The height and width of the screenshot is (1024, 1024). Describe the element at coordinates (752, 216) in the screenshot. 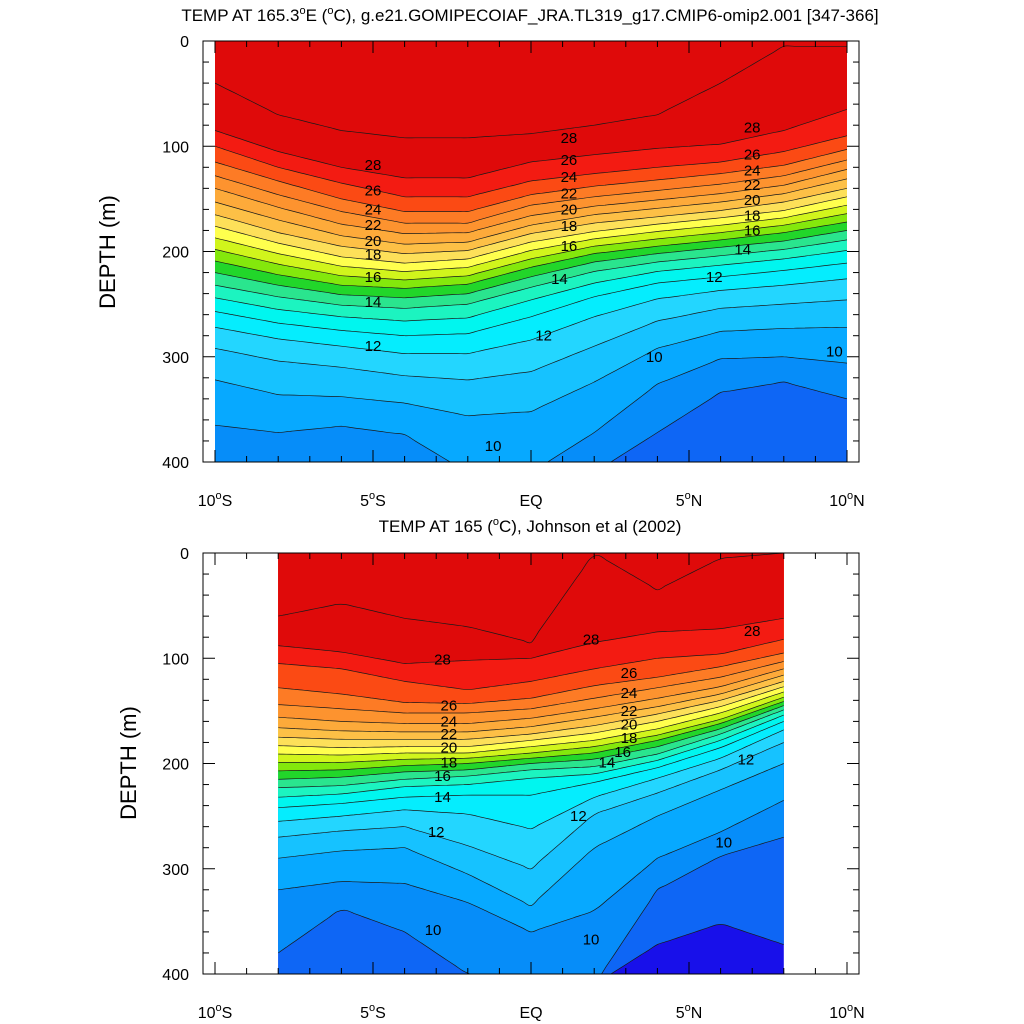

I see `contour-label: 18` at that location.